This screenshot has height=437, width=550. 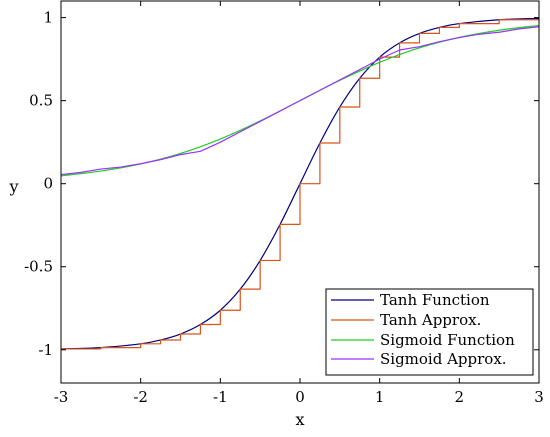 I want to click on x-tick-label: 1, so click(x=380, y=397).